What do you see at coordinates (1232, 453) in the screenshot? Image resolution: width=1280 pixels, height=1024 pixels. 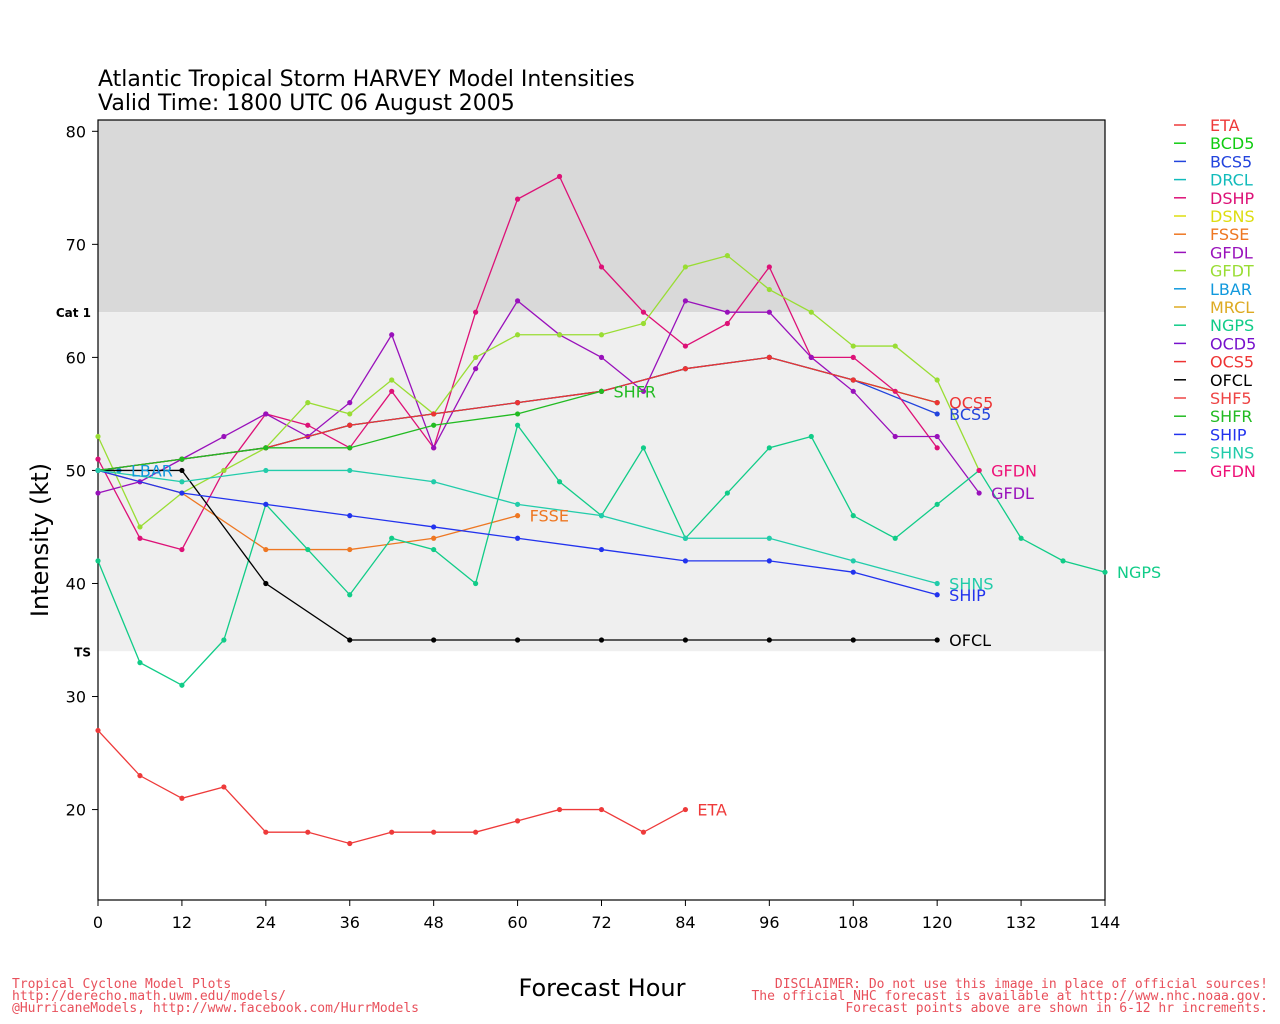 I see `legend-label: SHNS` at bounding box center [1232, 453].